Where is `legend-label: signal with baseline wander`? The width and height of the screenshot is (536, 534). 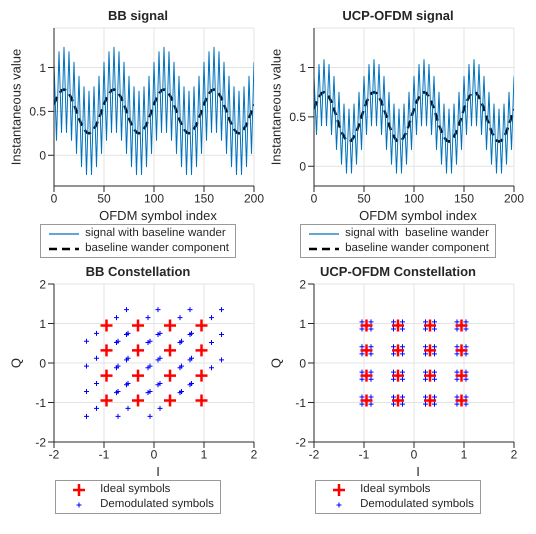 legend-label: signal with baseline wander is located at coordinates (155, 233).